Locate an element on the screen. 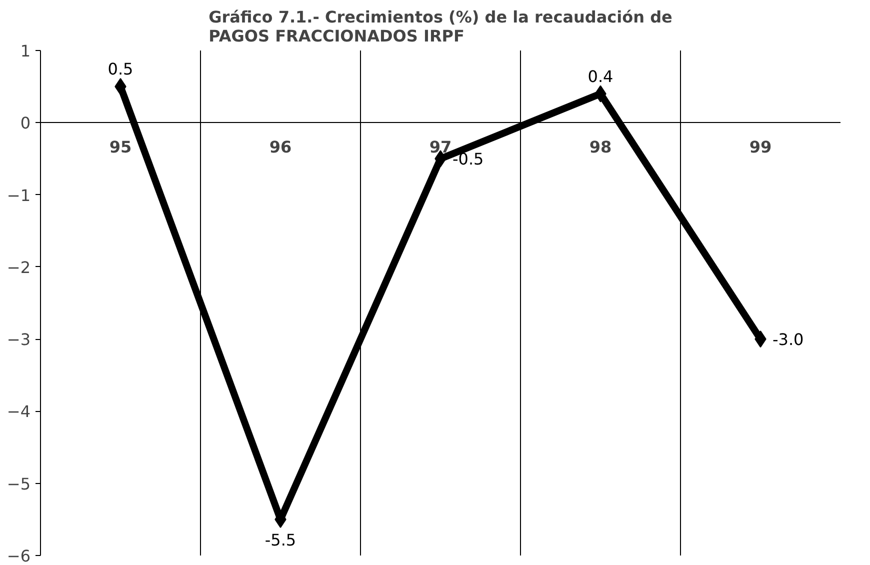 This screenshot has width=870, height=565. y-tick-label: −4 is located at coordinates (18, 412).